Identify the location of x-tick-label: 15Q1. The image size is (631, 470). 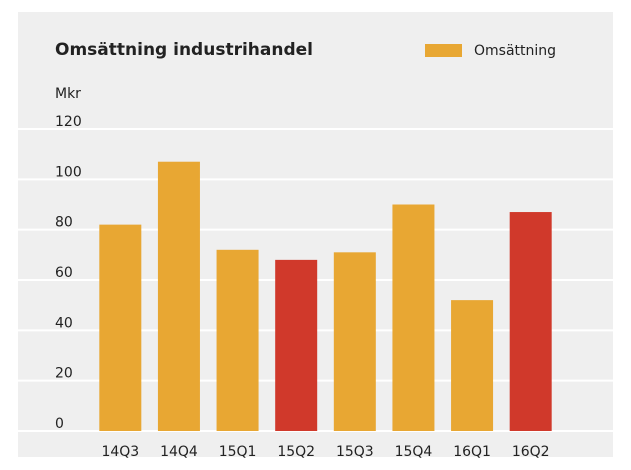
(238, 452).